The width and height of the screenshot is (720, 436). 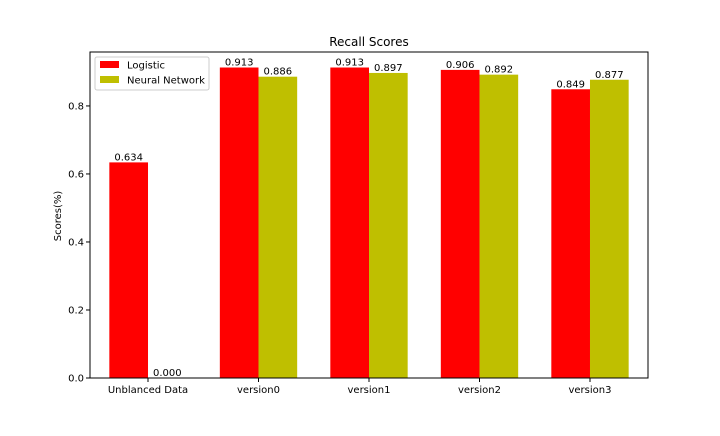 I want to click on data-label-neural-network-2: 0.897, so click(x=388, y=68).